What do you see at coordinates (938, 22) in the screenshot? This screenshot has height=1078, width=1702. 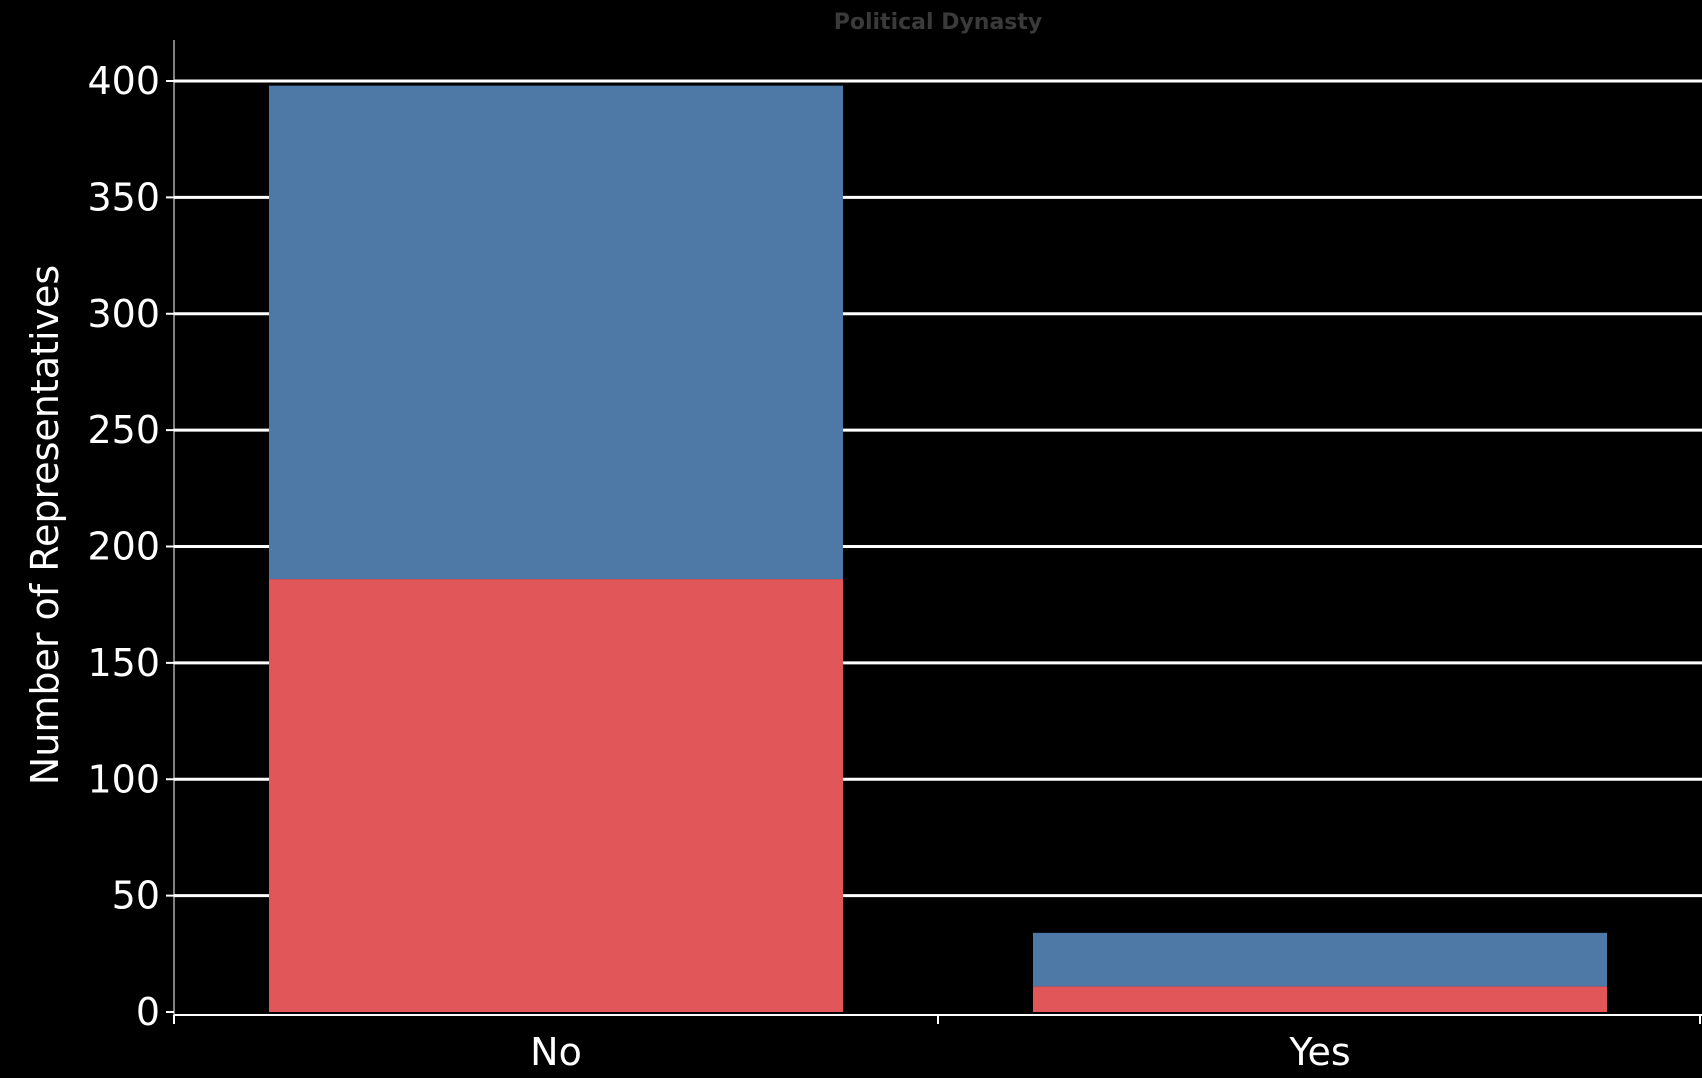 I see `chart-title: Political Dynasty` at bounding box center [938, 22].